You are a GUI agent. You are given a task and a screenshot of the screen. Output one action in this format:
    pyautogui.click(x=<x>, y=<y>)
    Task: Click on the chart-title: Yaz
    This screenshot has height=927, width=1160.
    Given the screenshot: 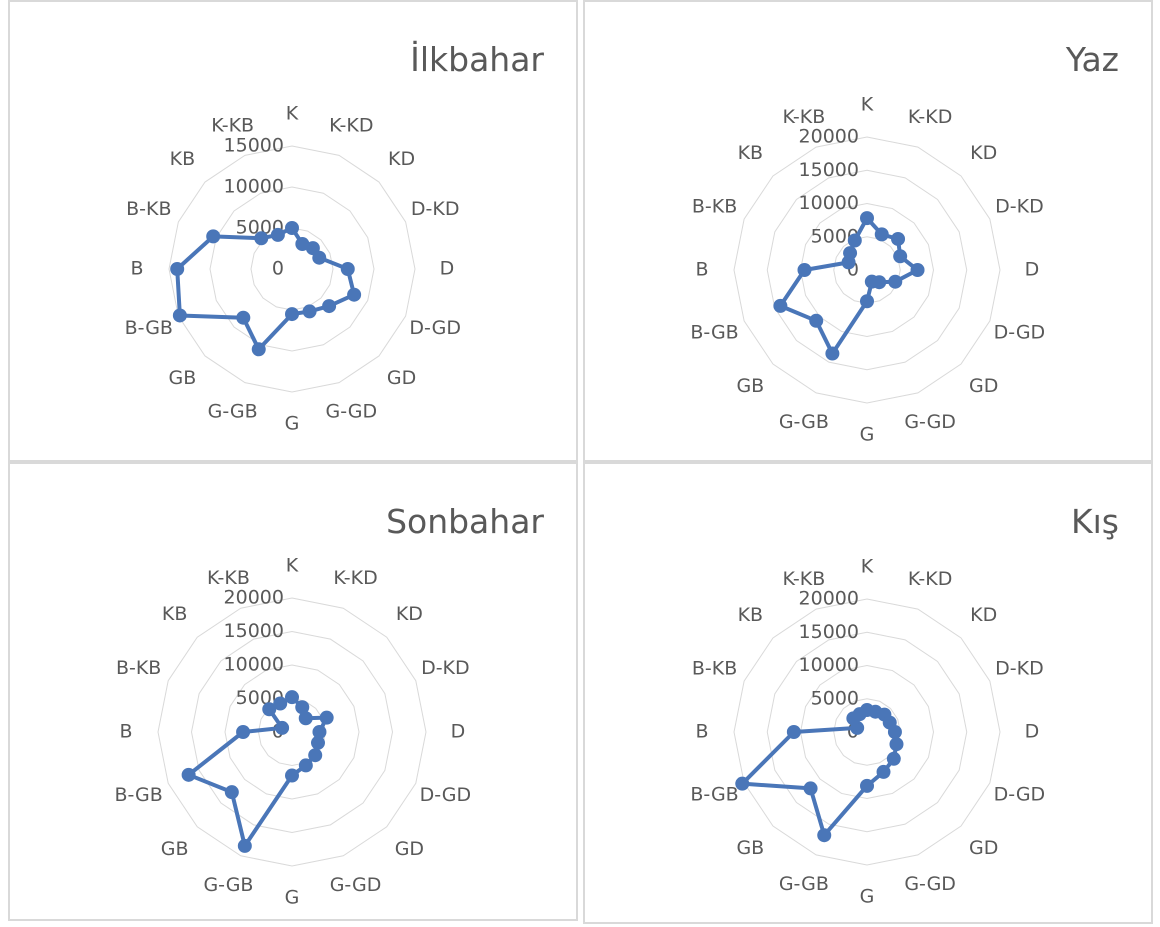 What is the action you would take?
    pyautogui.click(x=1092, y=59)
    